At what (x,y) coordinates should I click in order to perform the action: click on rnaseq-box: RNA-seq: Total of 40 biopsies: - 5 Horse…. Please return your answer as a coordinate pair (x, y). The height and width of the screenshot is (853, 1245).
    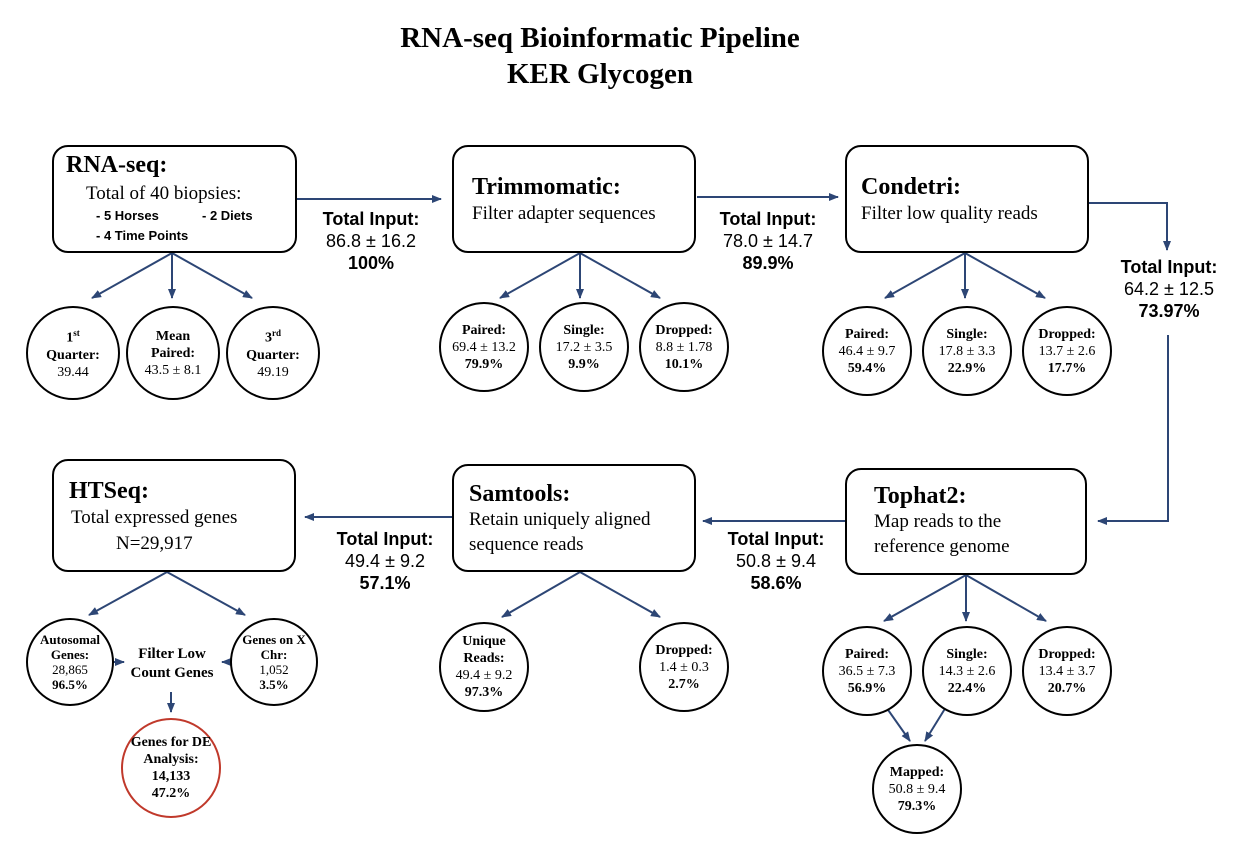
    Looking at the image, I should click on (174, 199).